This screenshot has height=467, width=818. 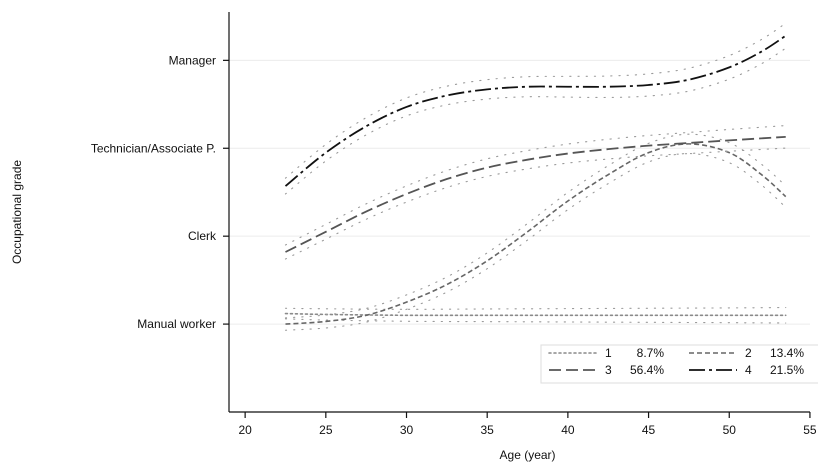 I want to click on y-tick-label: Technician/Associate P., so click(x=153, y=148).